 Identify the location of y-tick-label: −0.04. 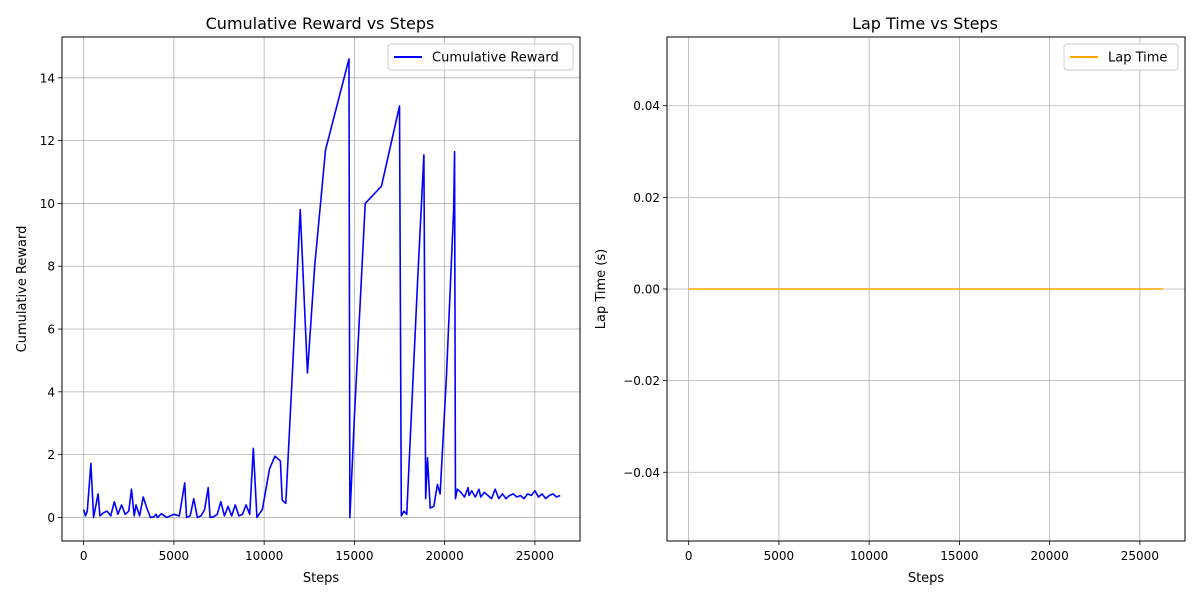
(641, 473).